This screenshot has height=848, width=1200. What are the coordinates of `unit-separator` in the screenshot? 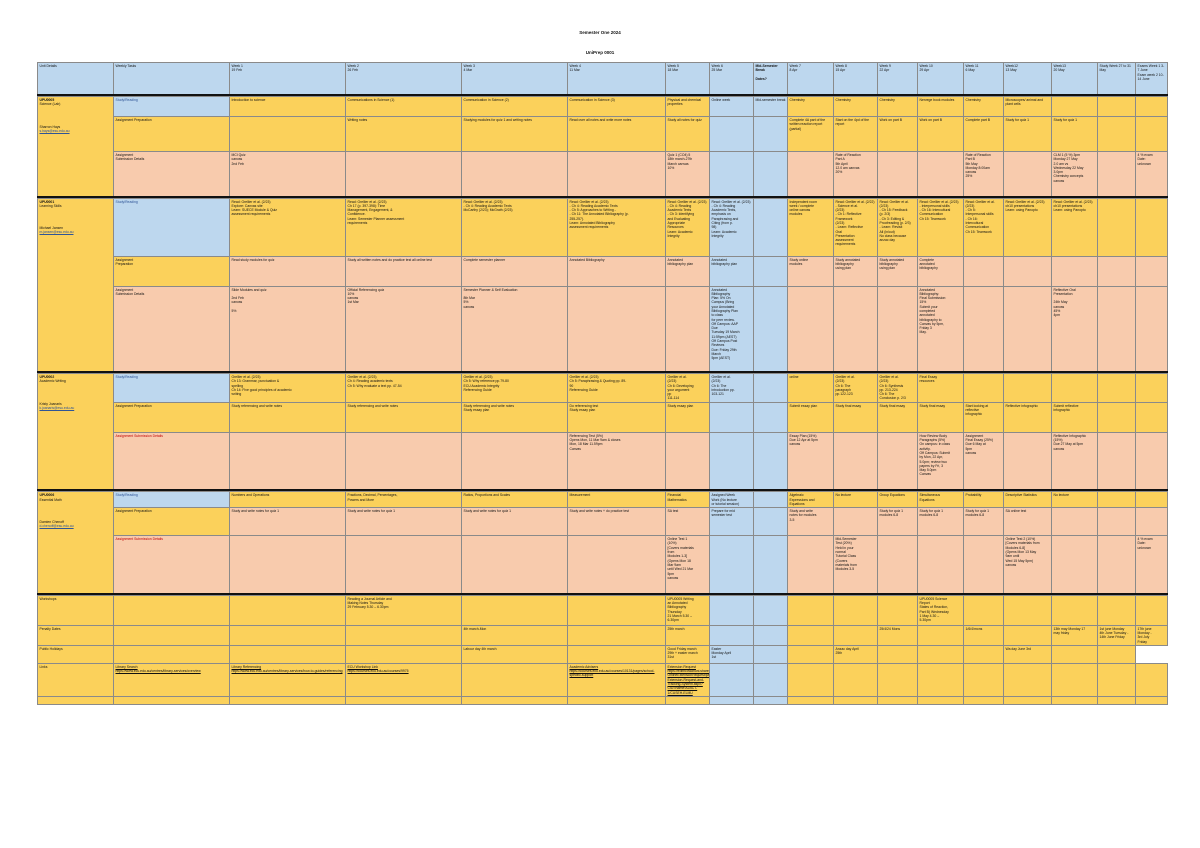 It's located at (602, 95).